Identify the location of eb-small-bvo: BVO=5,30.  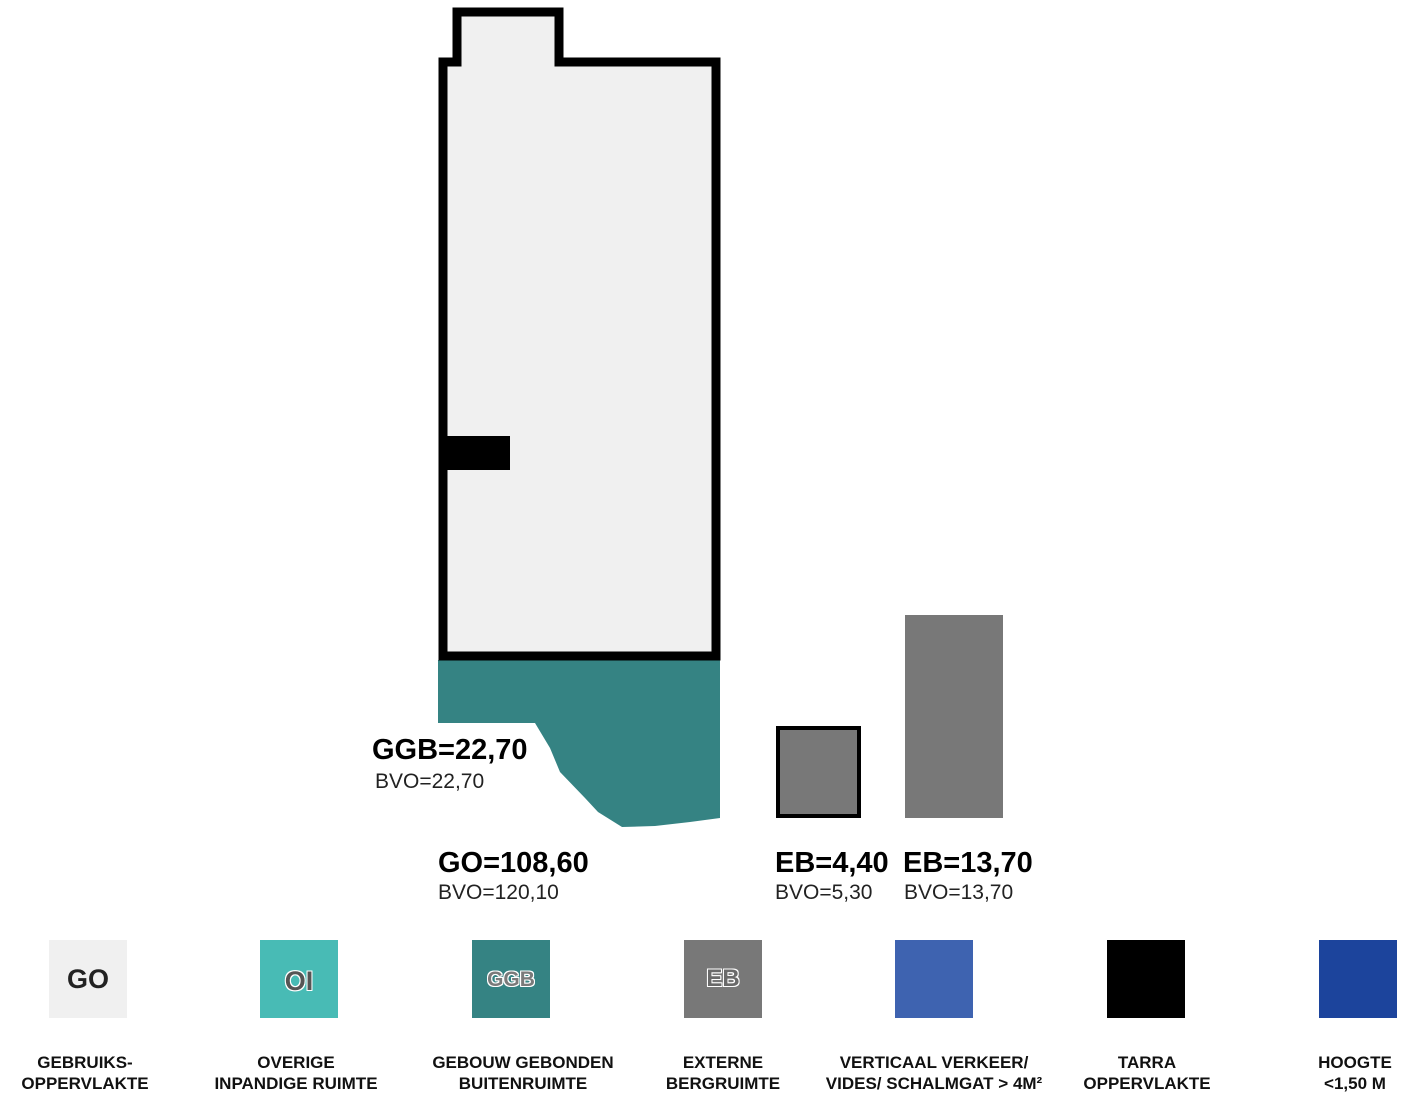
(824, 892).